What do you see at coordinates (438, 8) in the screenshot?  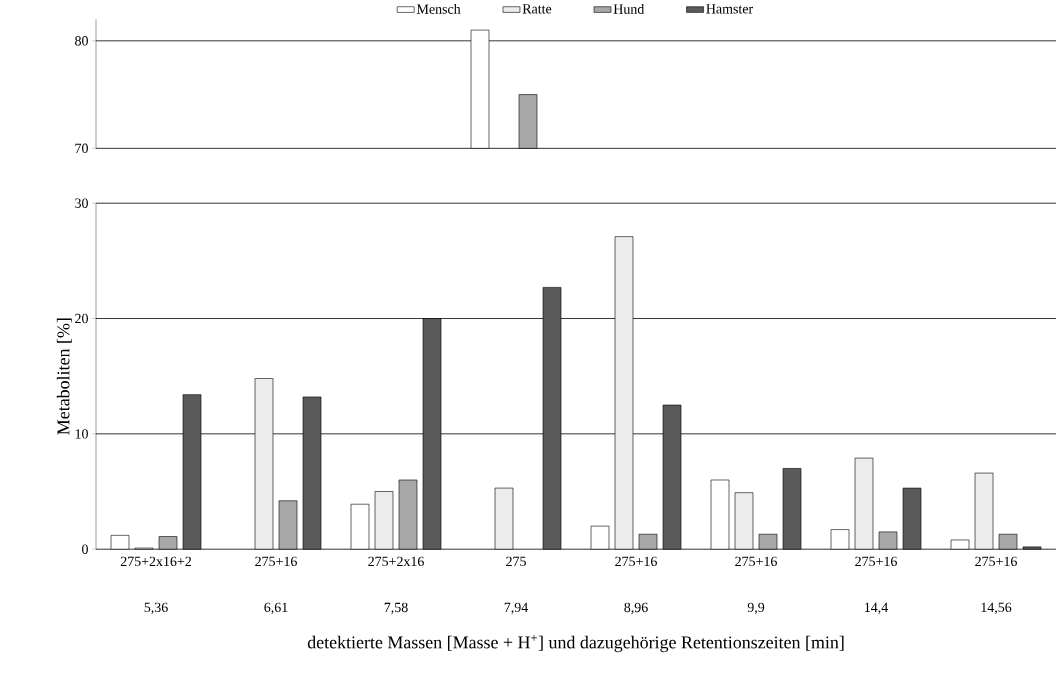 I see `legend-label: Mensch` at bounding box center [438, 8].